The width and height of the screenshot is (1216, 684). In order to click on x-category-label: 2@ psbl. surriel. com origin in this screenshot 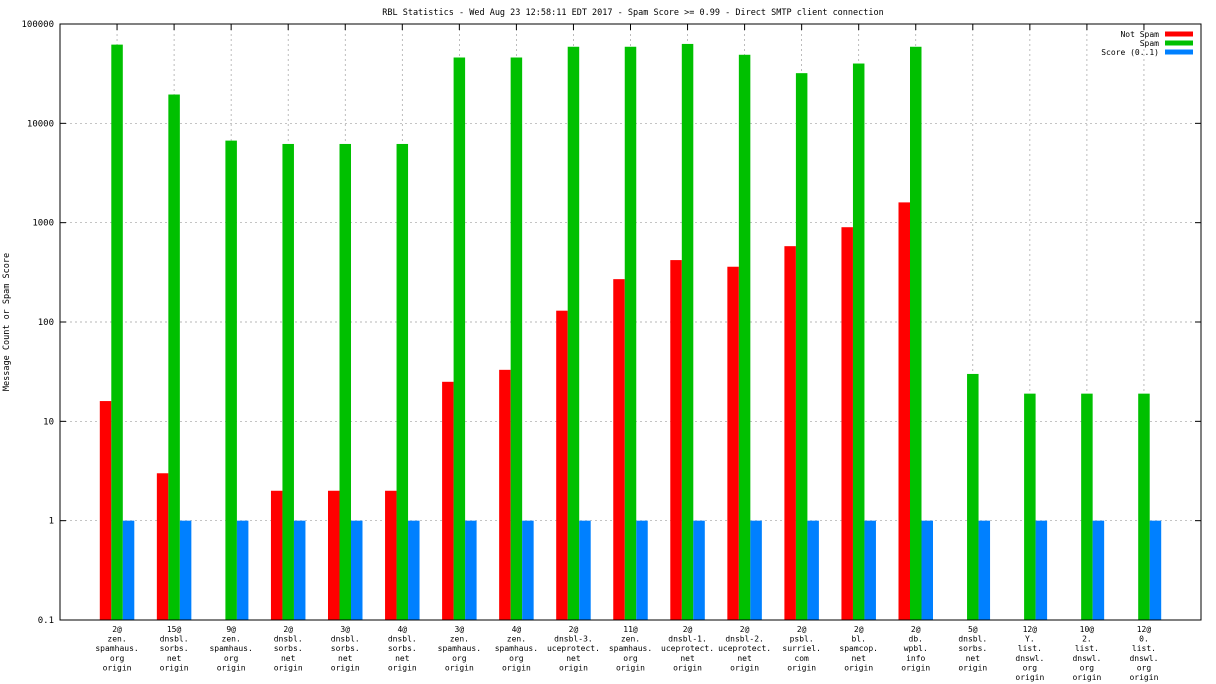, I will do `click(801, 648)`.